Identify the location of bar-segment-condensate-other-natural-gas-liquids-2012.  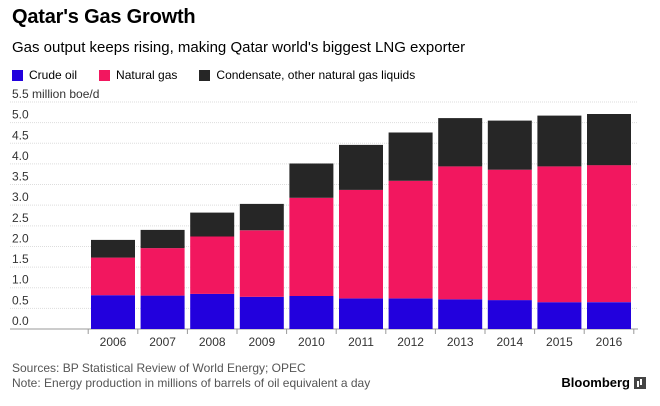
(410, 156).